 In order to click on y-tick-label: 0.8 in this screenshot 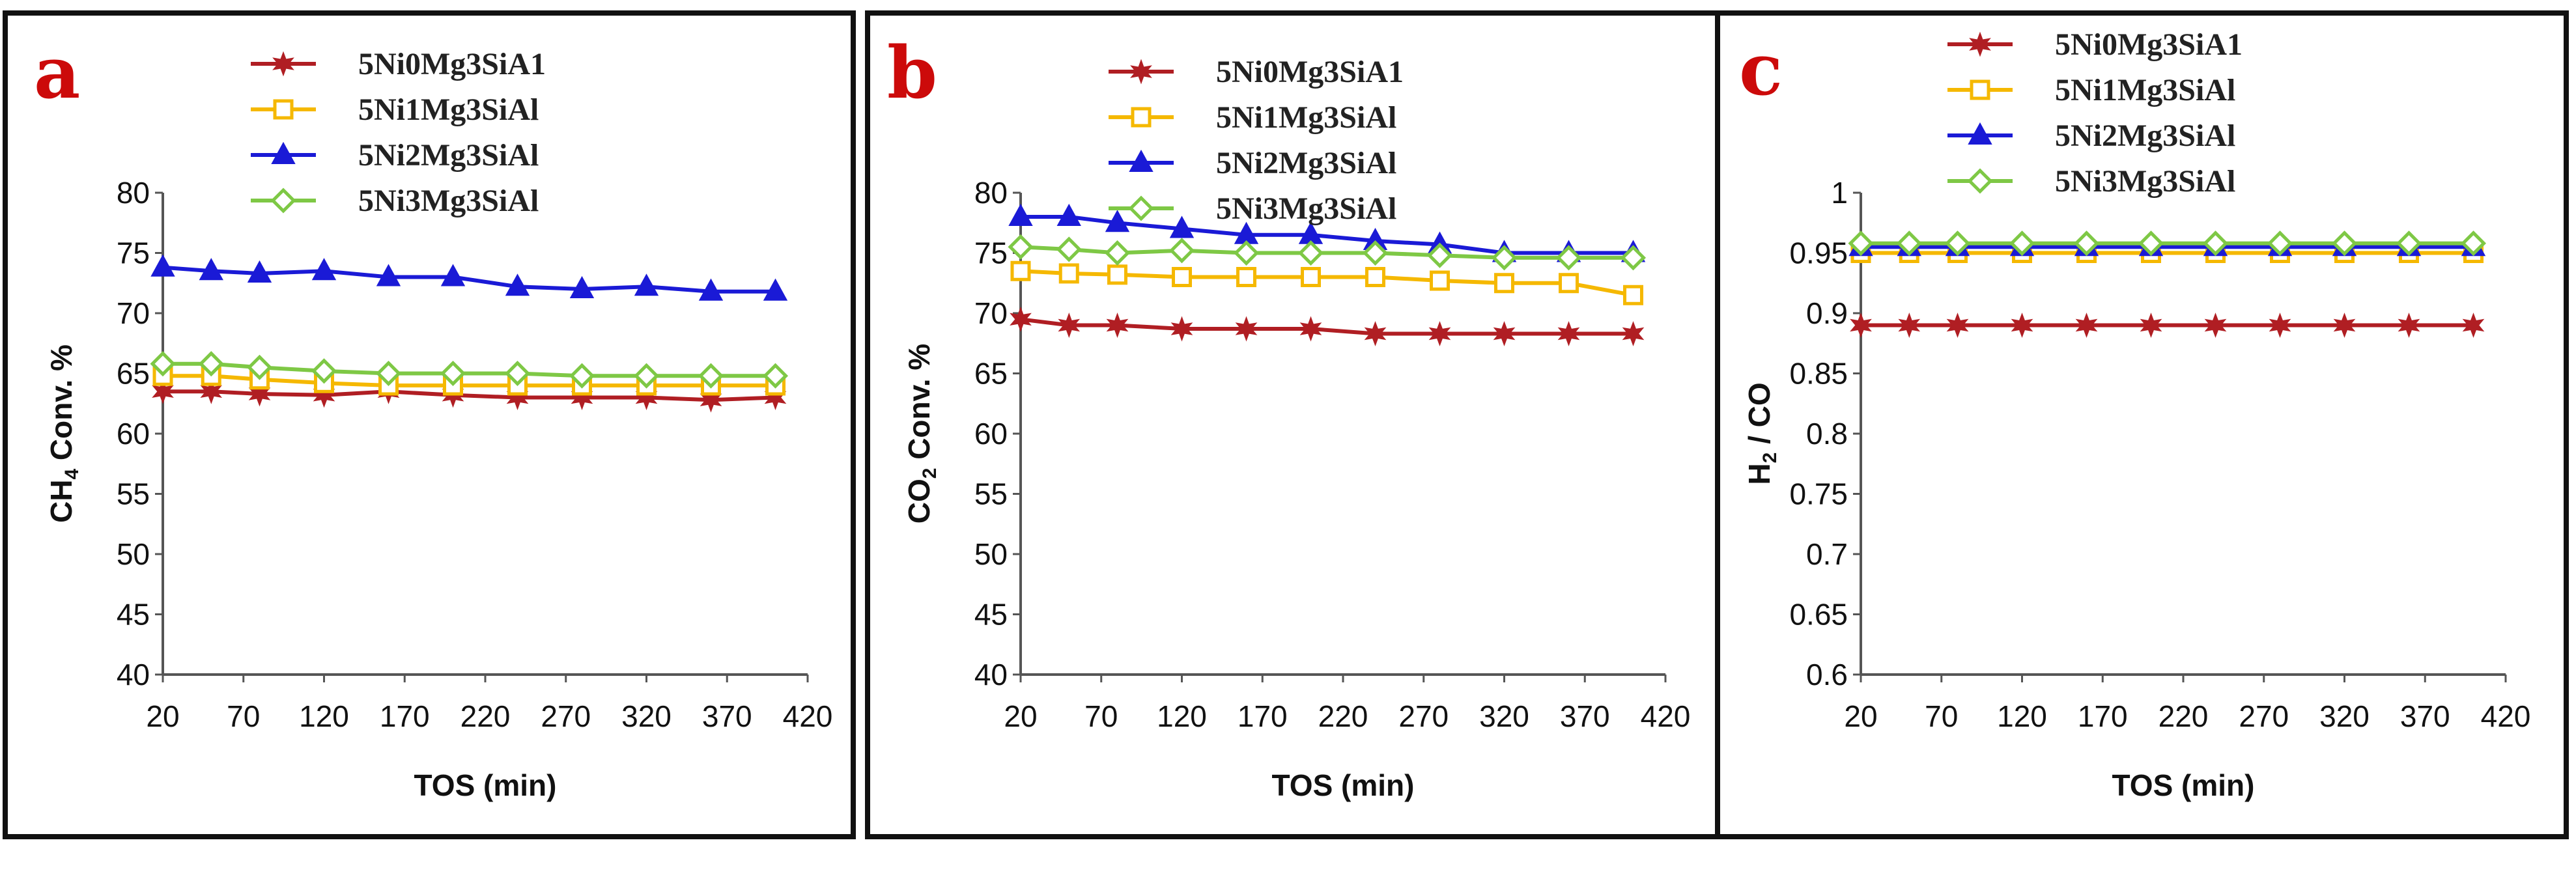, I will do `click(1827, 434)`.